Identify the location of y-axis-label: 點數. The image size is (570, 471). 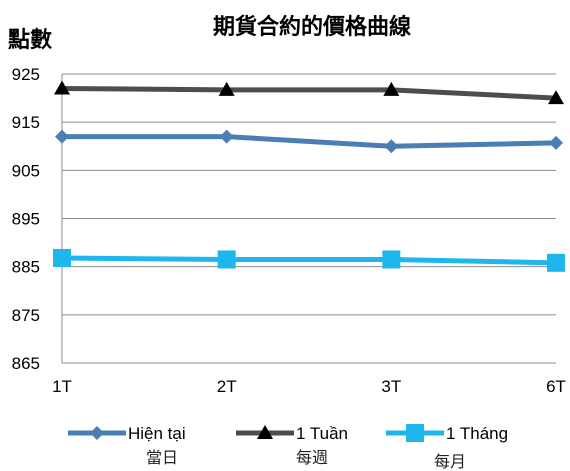
(30, 40).